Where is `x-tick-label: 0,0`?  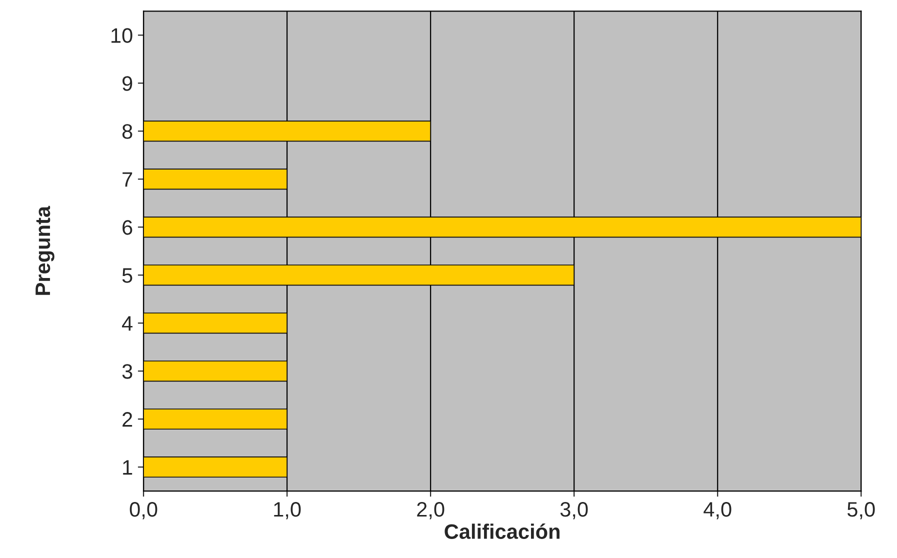
x-tick-label: 0,0 is located at coordinates (144, 511).